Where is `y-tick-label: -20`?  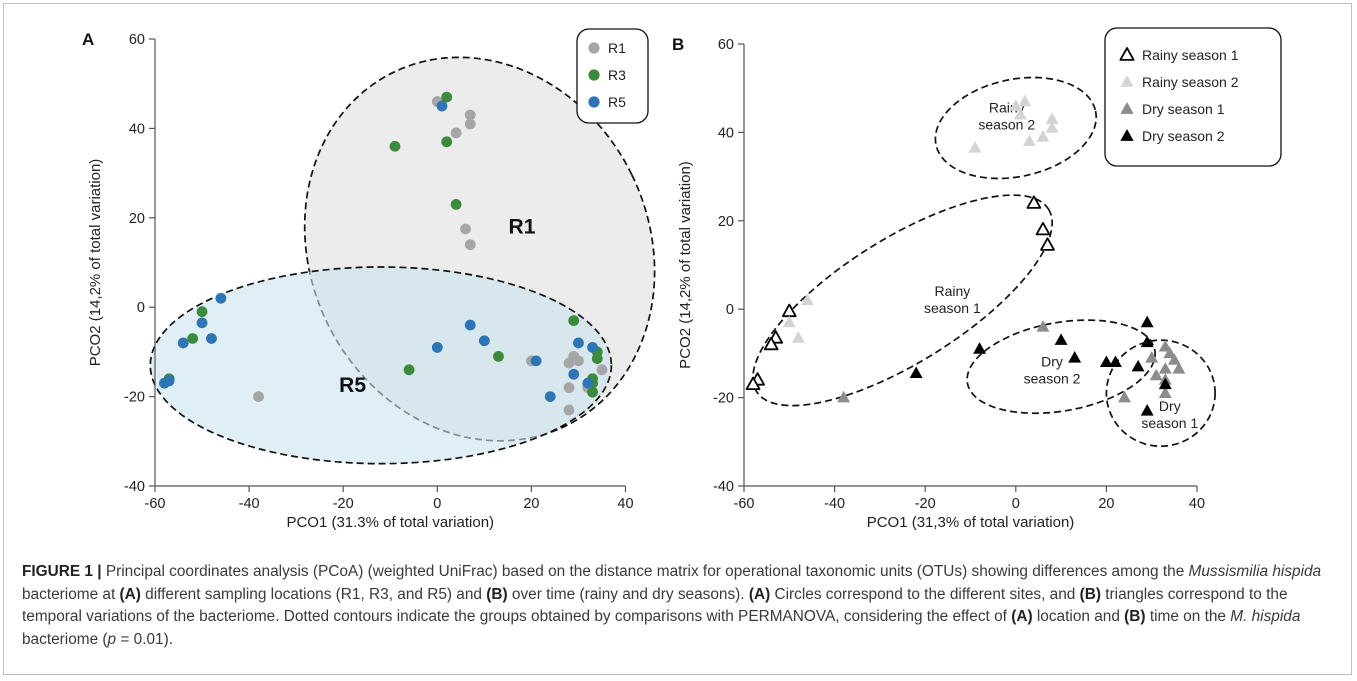
y-tick-label: -20 is located at coordinates (134, 398).